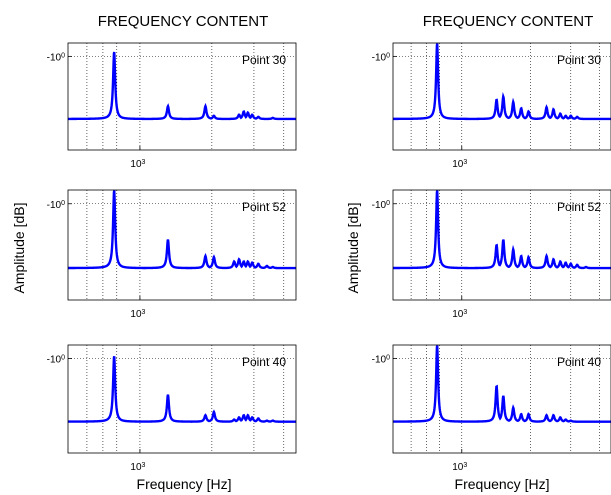 This screenshot has width=611, height=495. What do you see at coordinates (183, 21) in the screenshot?
I see `left-column-title: FREQUENCY CONTENT` at bounding box center [183, 21].